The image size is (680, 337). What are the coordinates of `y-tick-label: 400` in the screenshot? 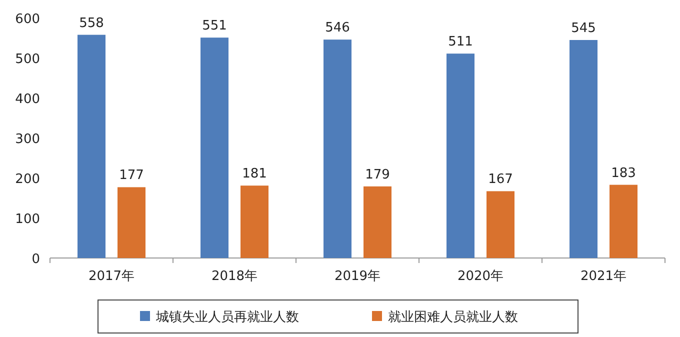 It's located at (27, 99).